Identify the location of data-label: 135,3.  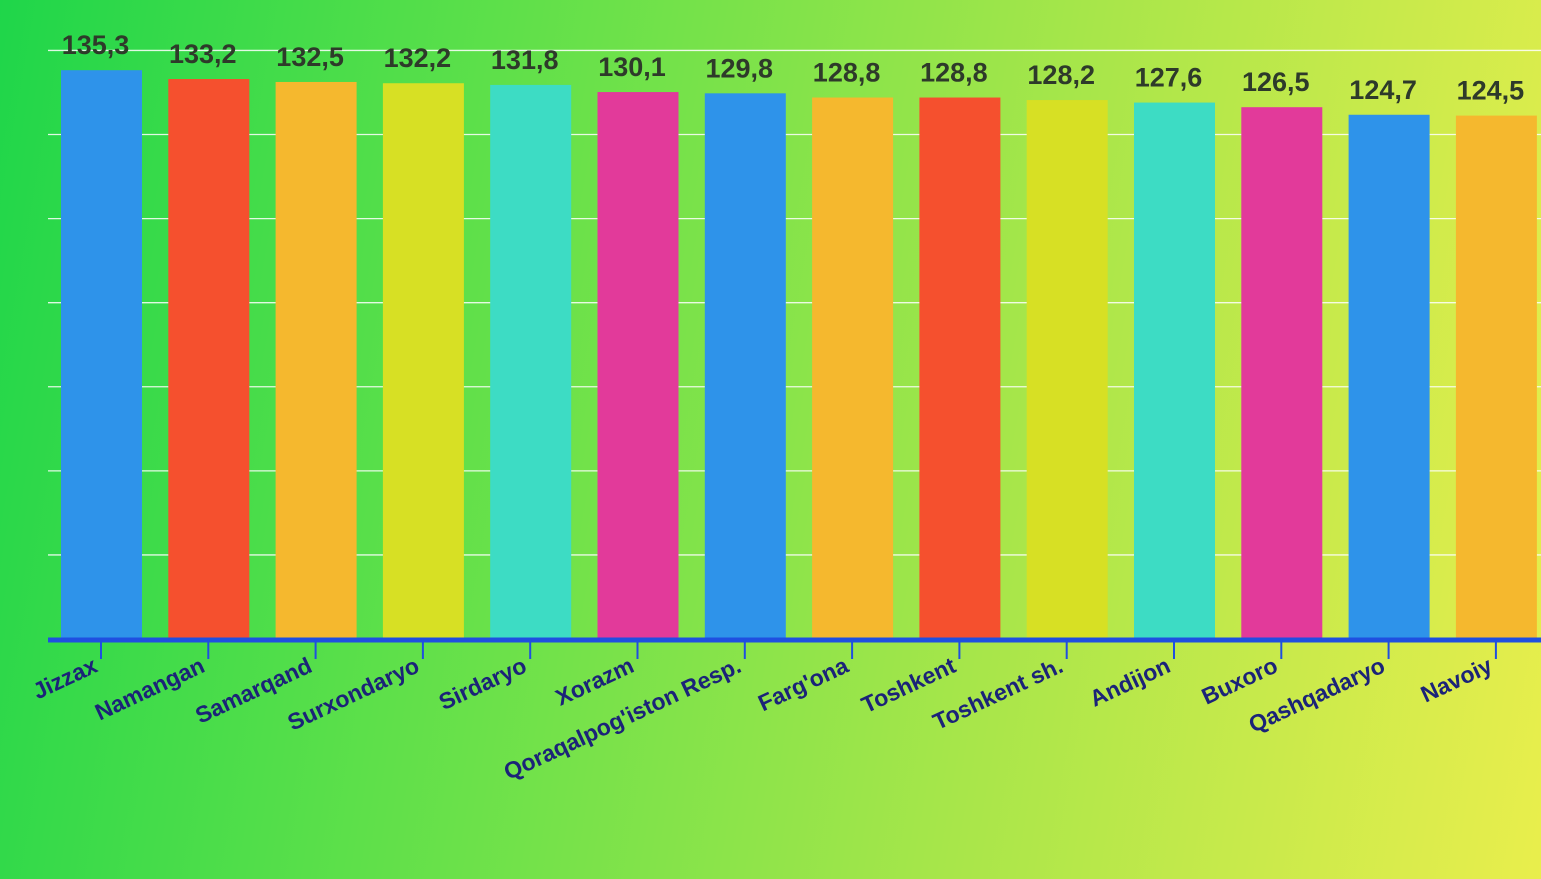
(96, 45).